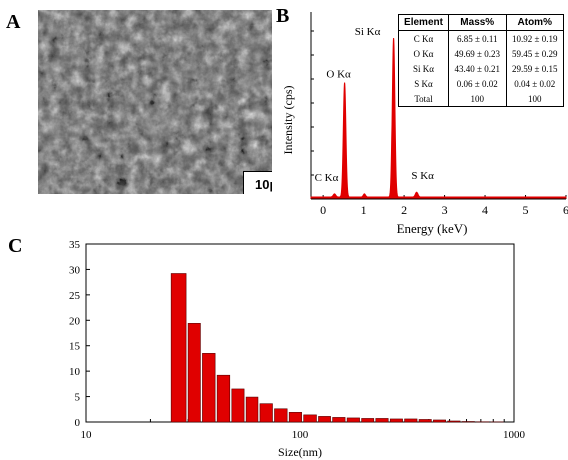  I want to click on scale-bar-label: 10μm, so click(257, 182).